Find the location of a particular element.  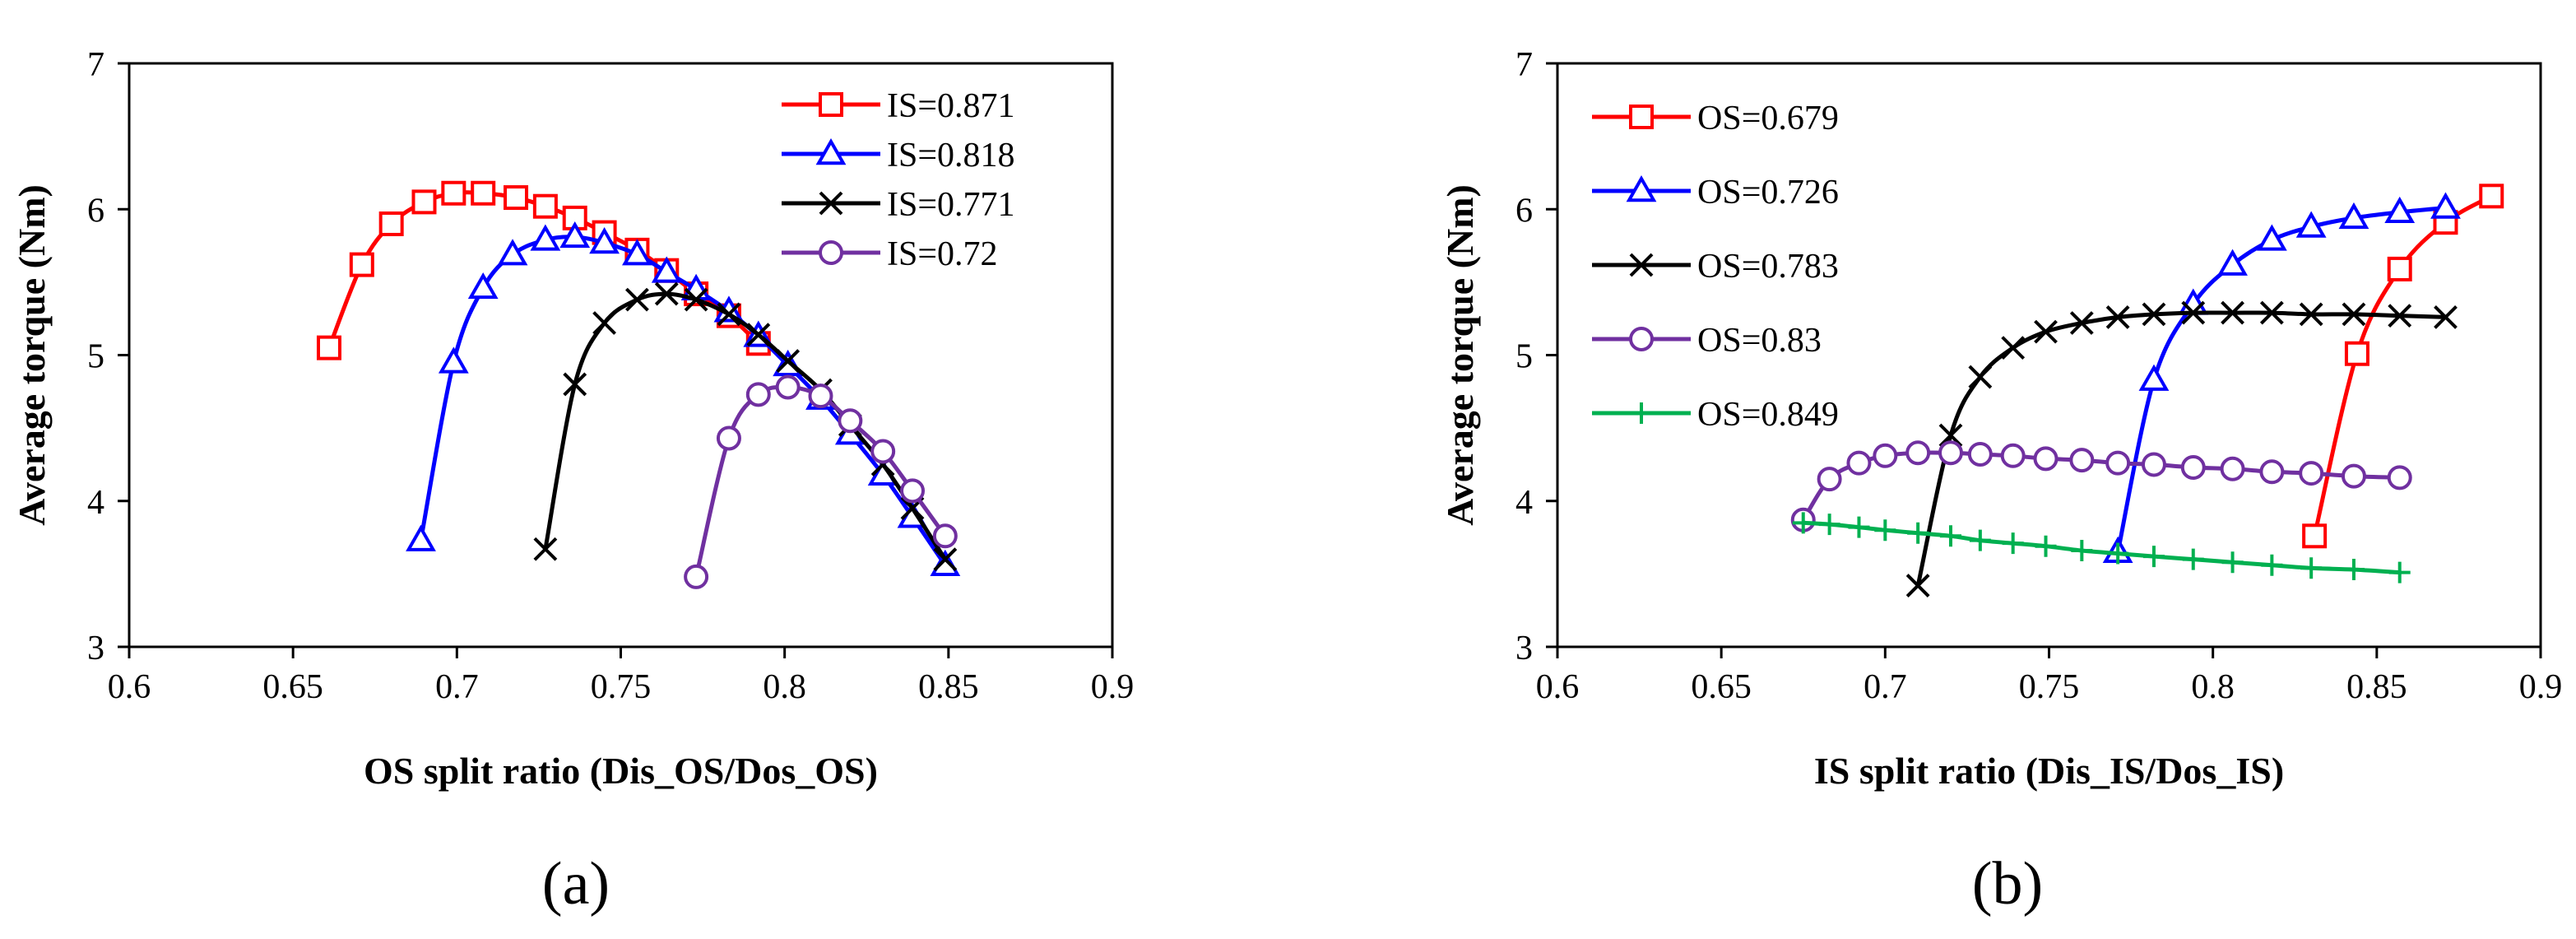

series-OS=0.849 is located at coordinates (2101, 547).